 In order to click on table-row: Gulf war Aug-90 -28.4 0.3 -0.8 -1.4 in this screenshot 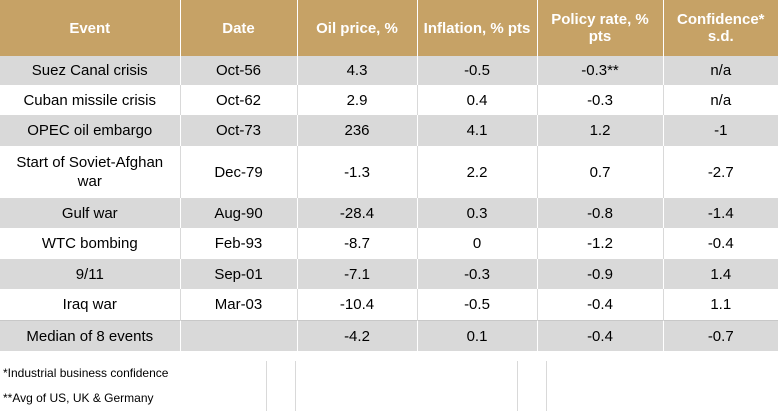, I will do `click(389, 213)`.